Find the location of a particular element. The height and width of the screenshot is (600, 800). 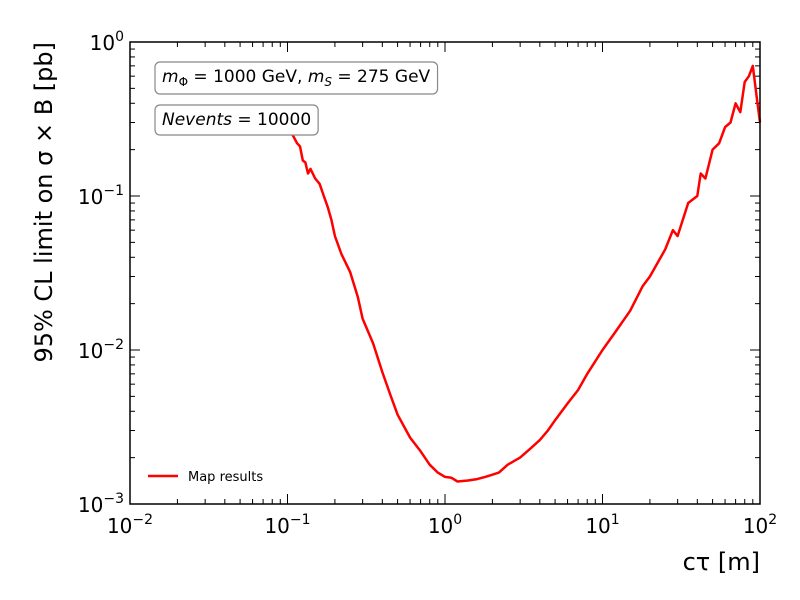

y-tick-label: 10⁻¹ is located at coordinates (101, 196).